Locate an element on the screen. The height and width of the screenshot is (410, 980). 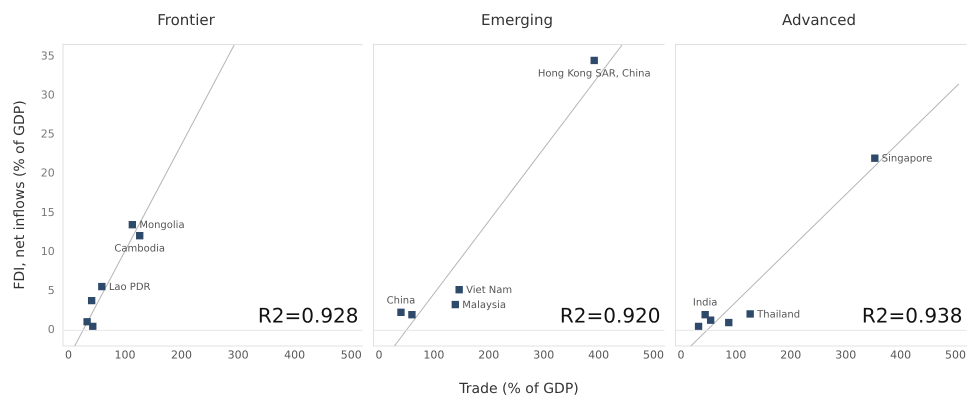
x-axis-title: Trade (% of GDP) is located at coordinates (518, 389).